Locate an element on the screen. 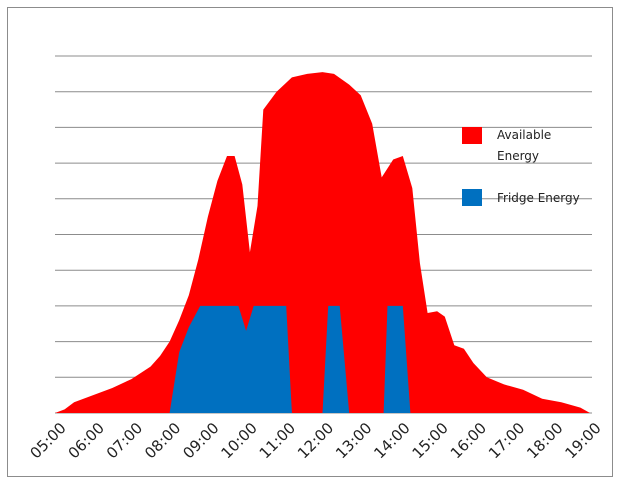 The height and width of the screenshot is (482, 621). x-tick-label: 16:00 is located at coordinates (468, 440).